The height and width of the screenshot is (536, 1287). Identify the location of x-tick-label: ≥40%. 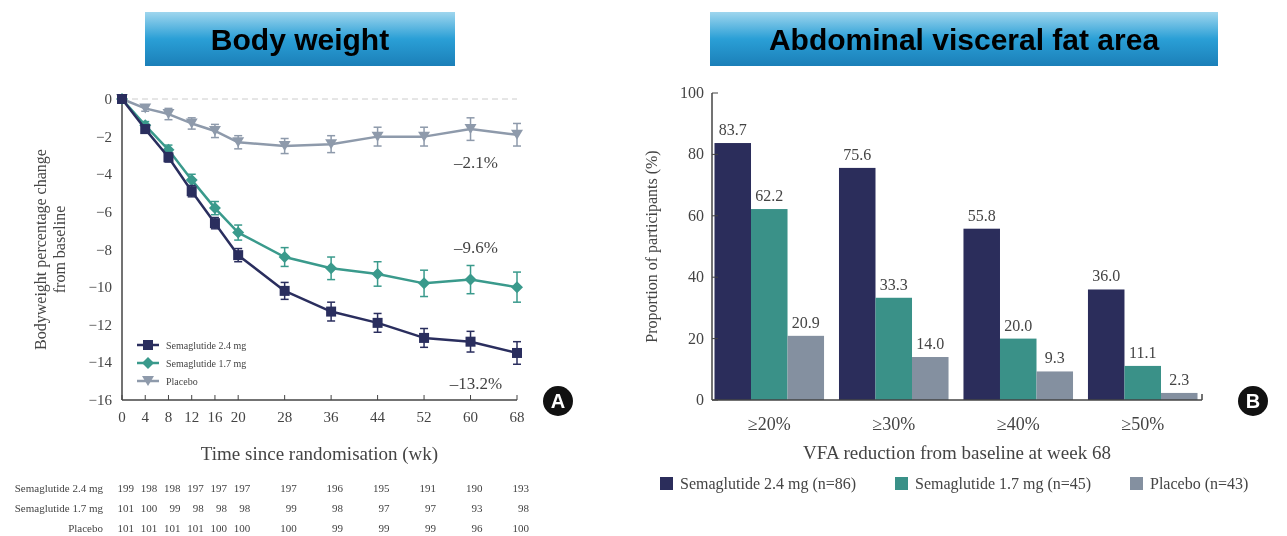
(1018, 424).